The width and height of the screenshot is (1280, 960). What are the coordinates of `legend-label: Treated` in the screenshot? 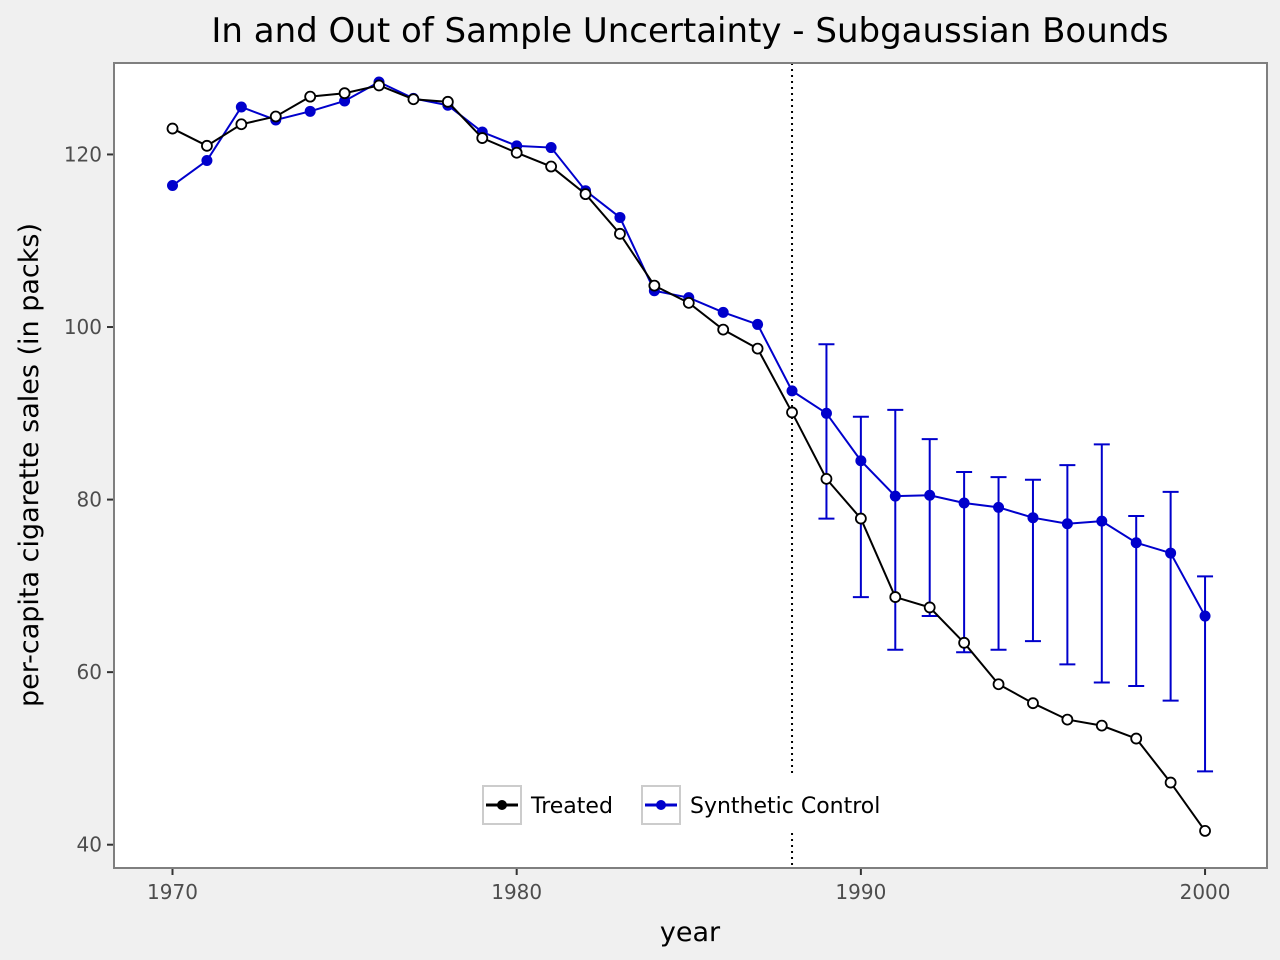 It's located at (571, 806).